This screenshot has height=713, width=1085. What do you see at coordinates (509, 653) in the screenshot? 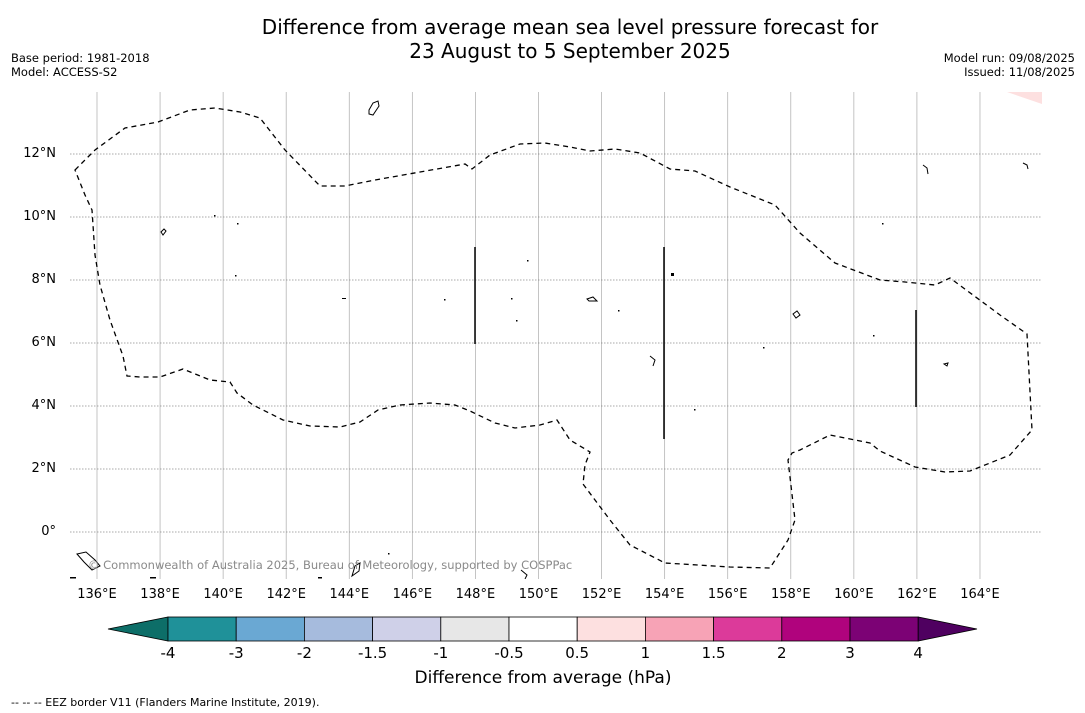
I see `colorbar-tick-label: -0.5` at bounding box center [509, 653].